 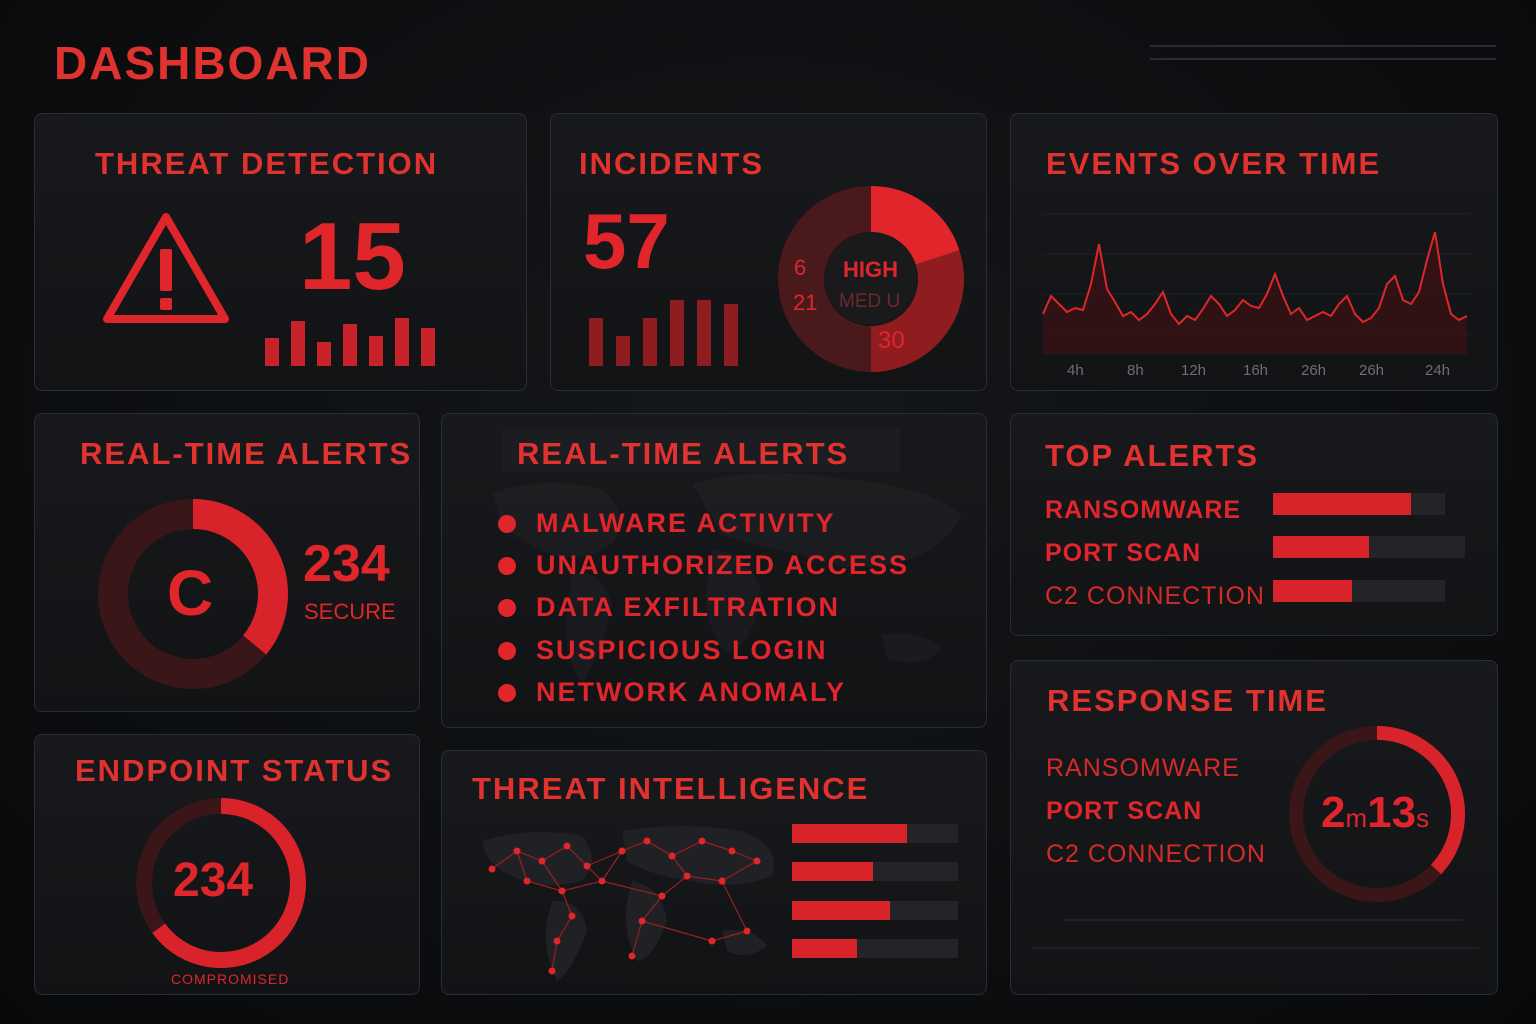 What do you see at coordinates (669, 607) in the screenshot?
I see `list-item: DATA EXFILTRATION` at bounding box center [669, 607].